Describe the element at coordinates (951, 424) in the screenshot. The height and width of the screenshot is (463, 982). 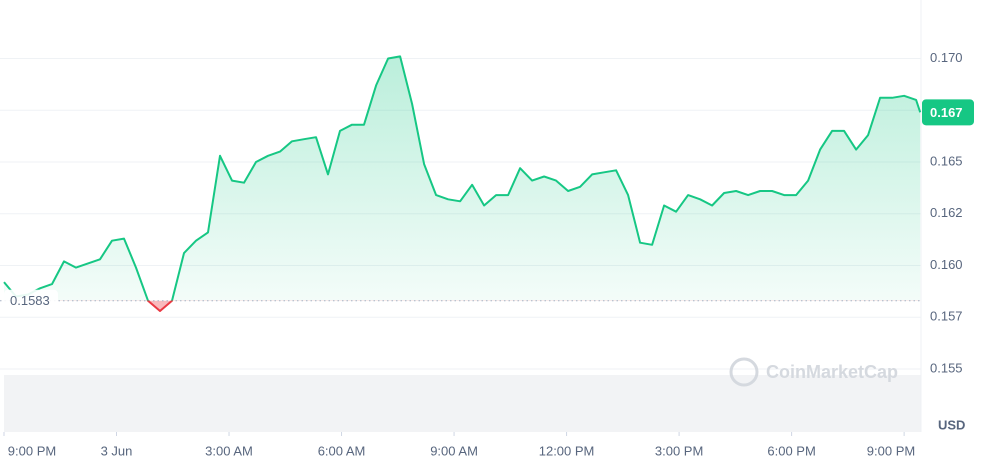
I see `y-unit: USD` at that location.